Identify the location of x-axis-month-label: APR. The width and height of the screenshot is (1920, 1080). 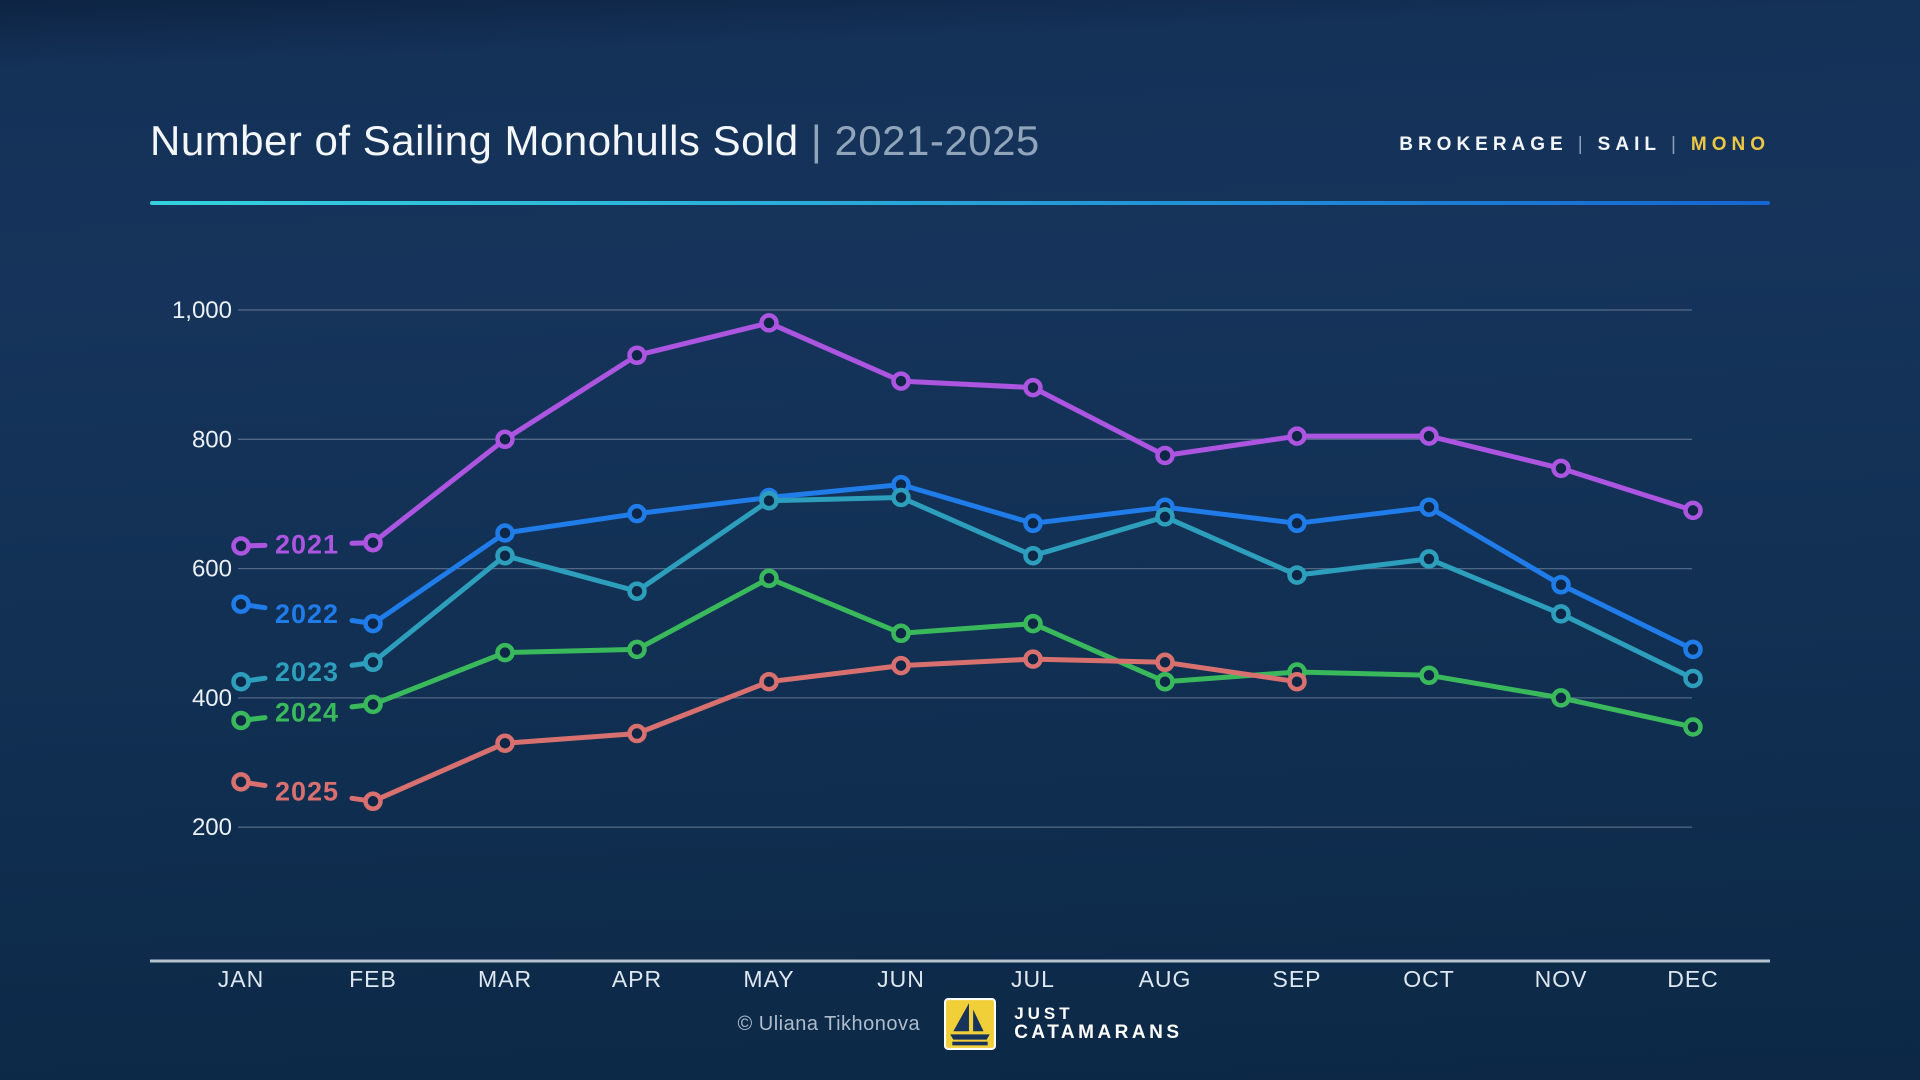
(637, 979).